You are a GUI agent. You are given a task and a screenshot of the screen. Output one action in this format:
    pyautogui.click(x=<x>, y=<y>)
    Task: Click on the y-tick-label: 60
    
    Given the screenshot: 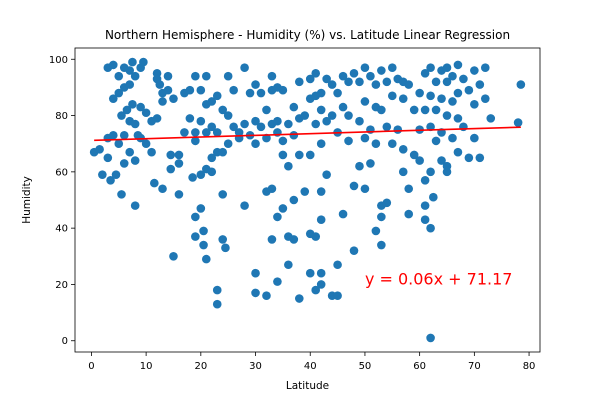 What is the action you would take?
    pyautogui.click(x=61, y=172)
    